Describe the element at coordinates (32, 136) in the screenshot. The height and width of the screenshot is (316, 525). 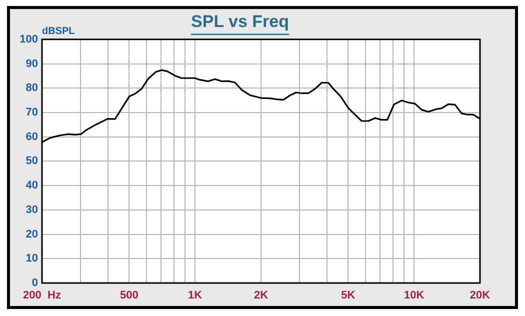
I see `y-tick-label: 60` at that location.